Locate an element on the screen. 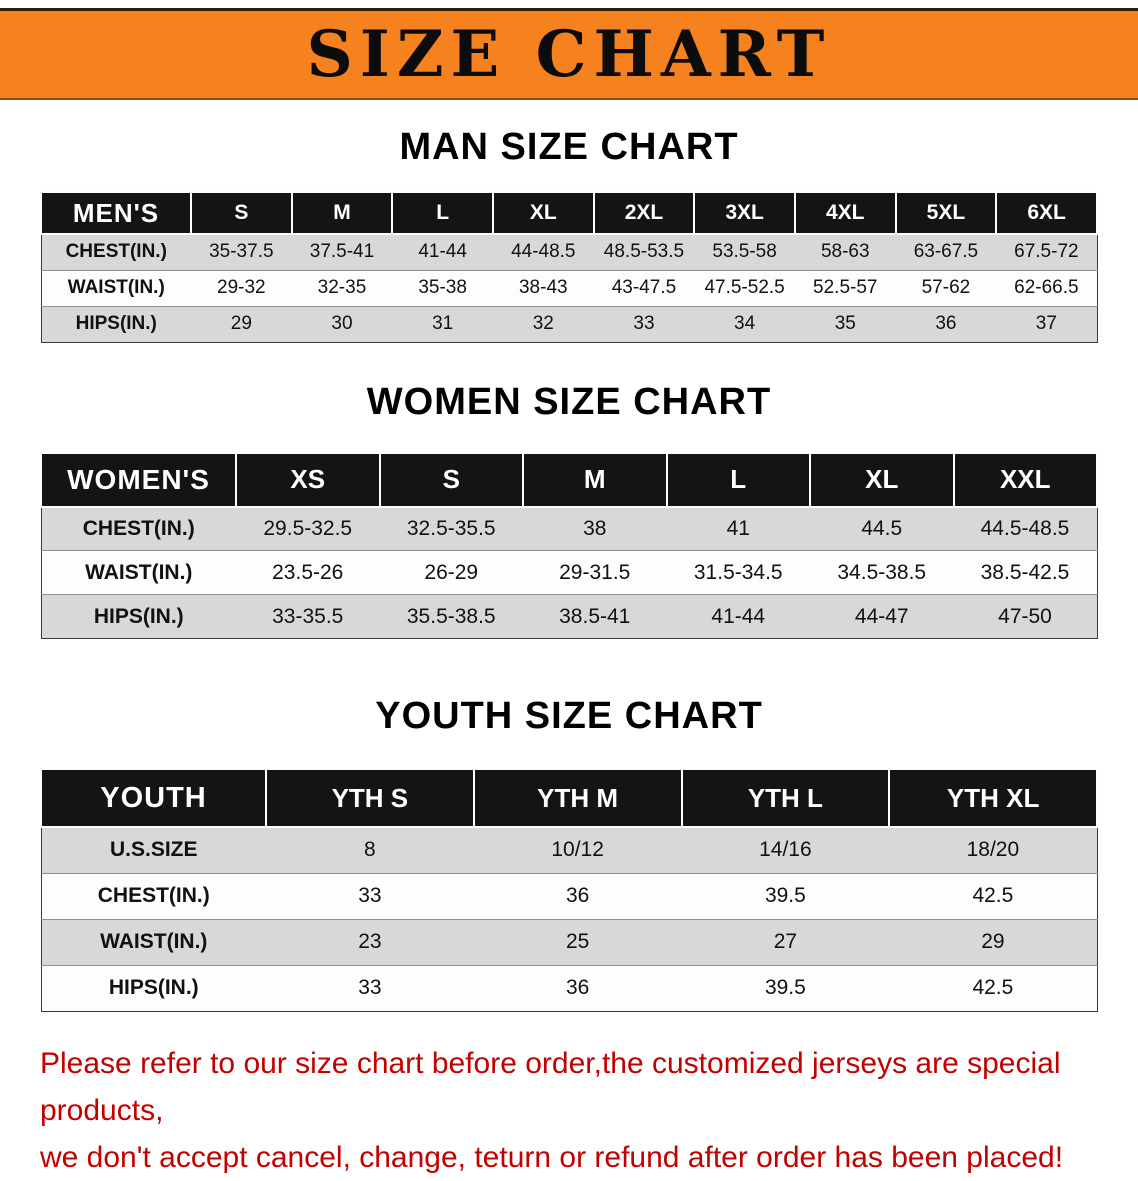 Image resolution: width=1138 pixels, height=1181 pixels. page-title: SIZE CHART is located at coordinates (569, 54).